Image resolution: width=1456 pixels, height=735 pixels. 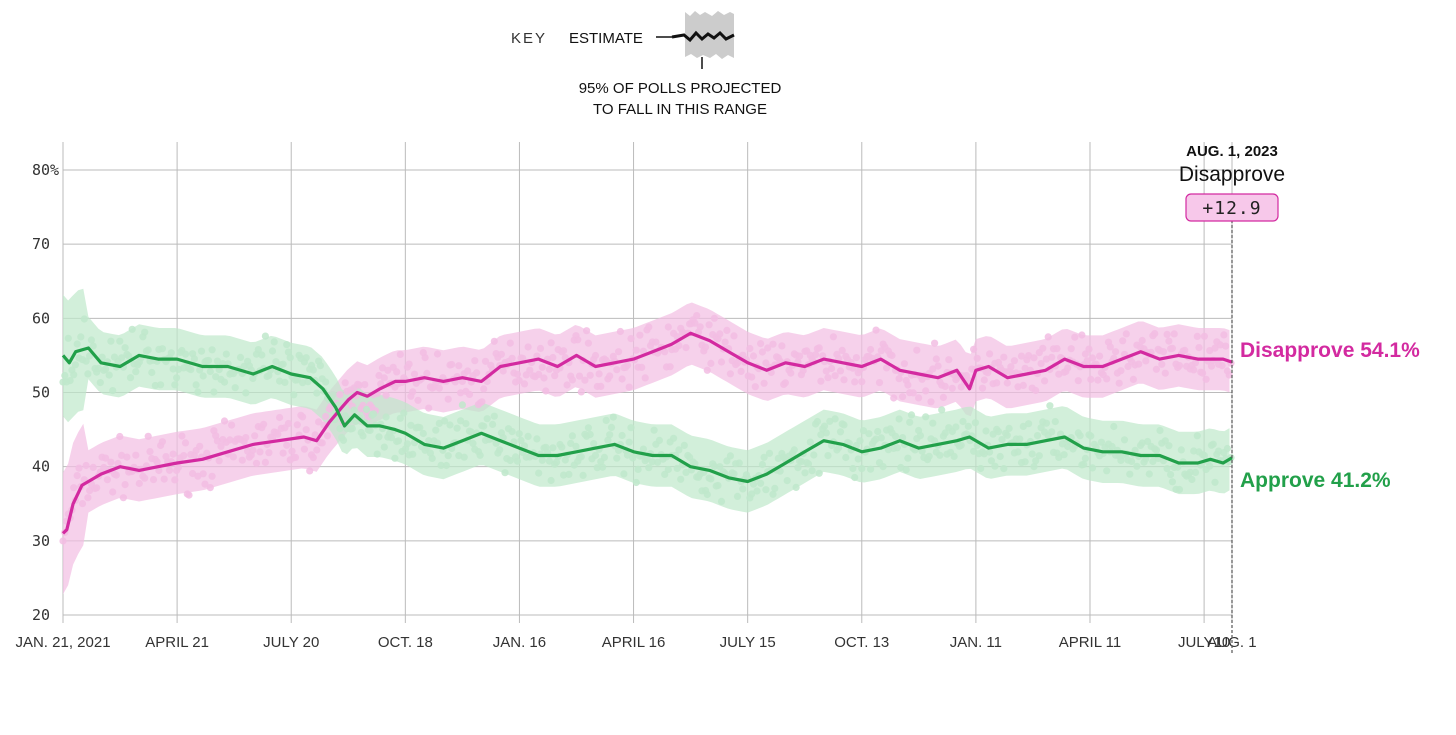 What do you see at coordinates (291, 642) in the screenshot?
I see `x-tick-label: JULY 20` at bounding box center [291, 642].